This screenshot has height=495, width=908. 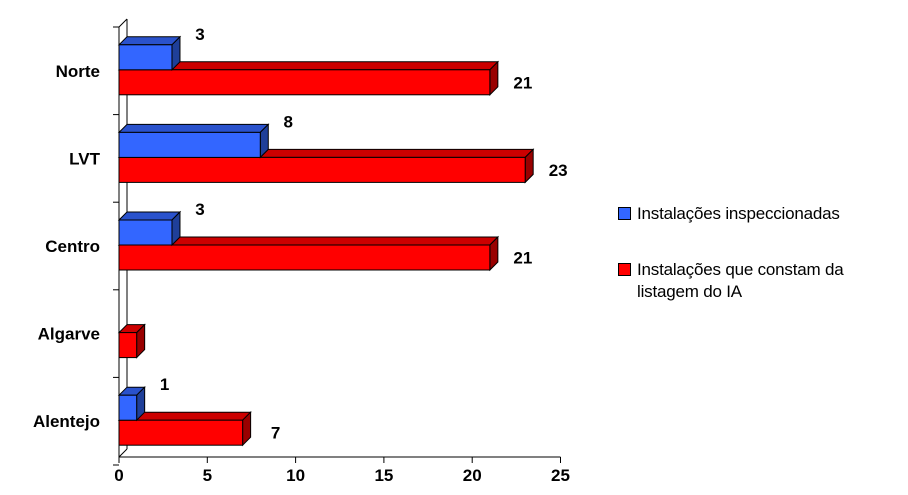 What do you see at coordinates (472, 475) in the screenshot?
I see `x-tick-label: 20` at bounding box center [472, 475].